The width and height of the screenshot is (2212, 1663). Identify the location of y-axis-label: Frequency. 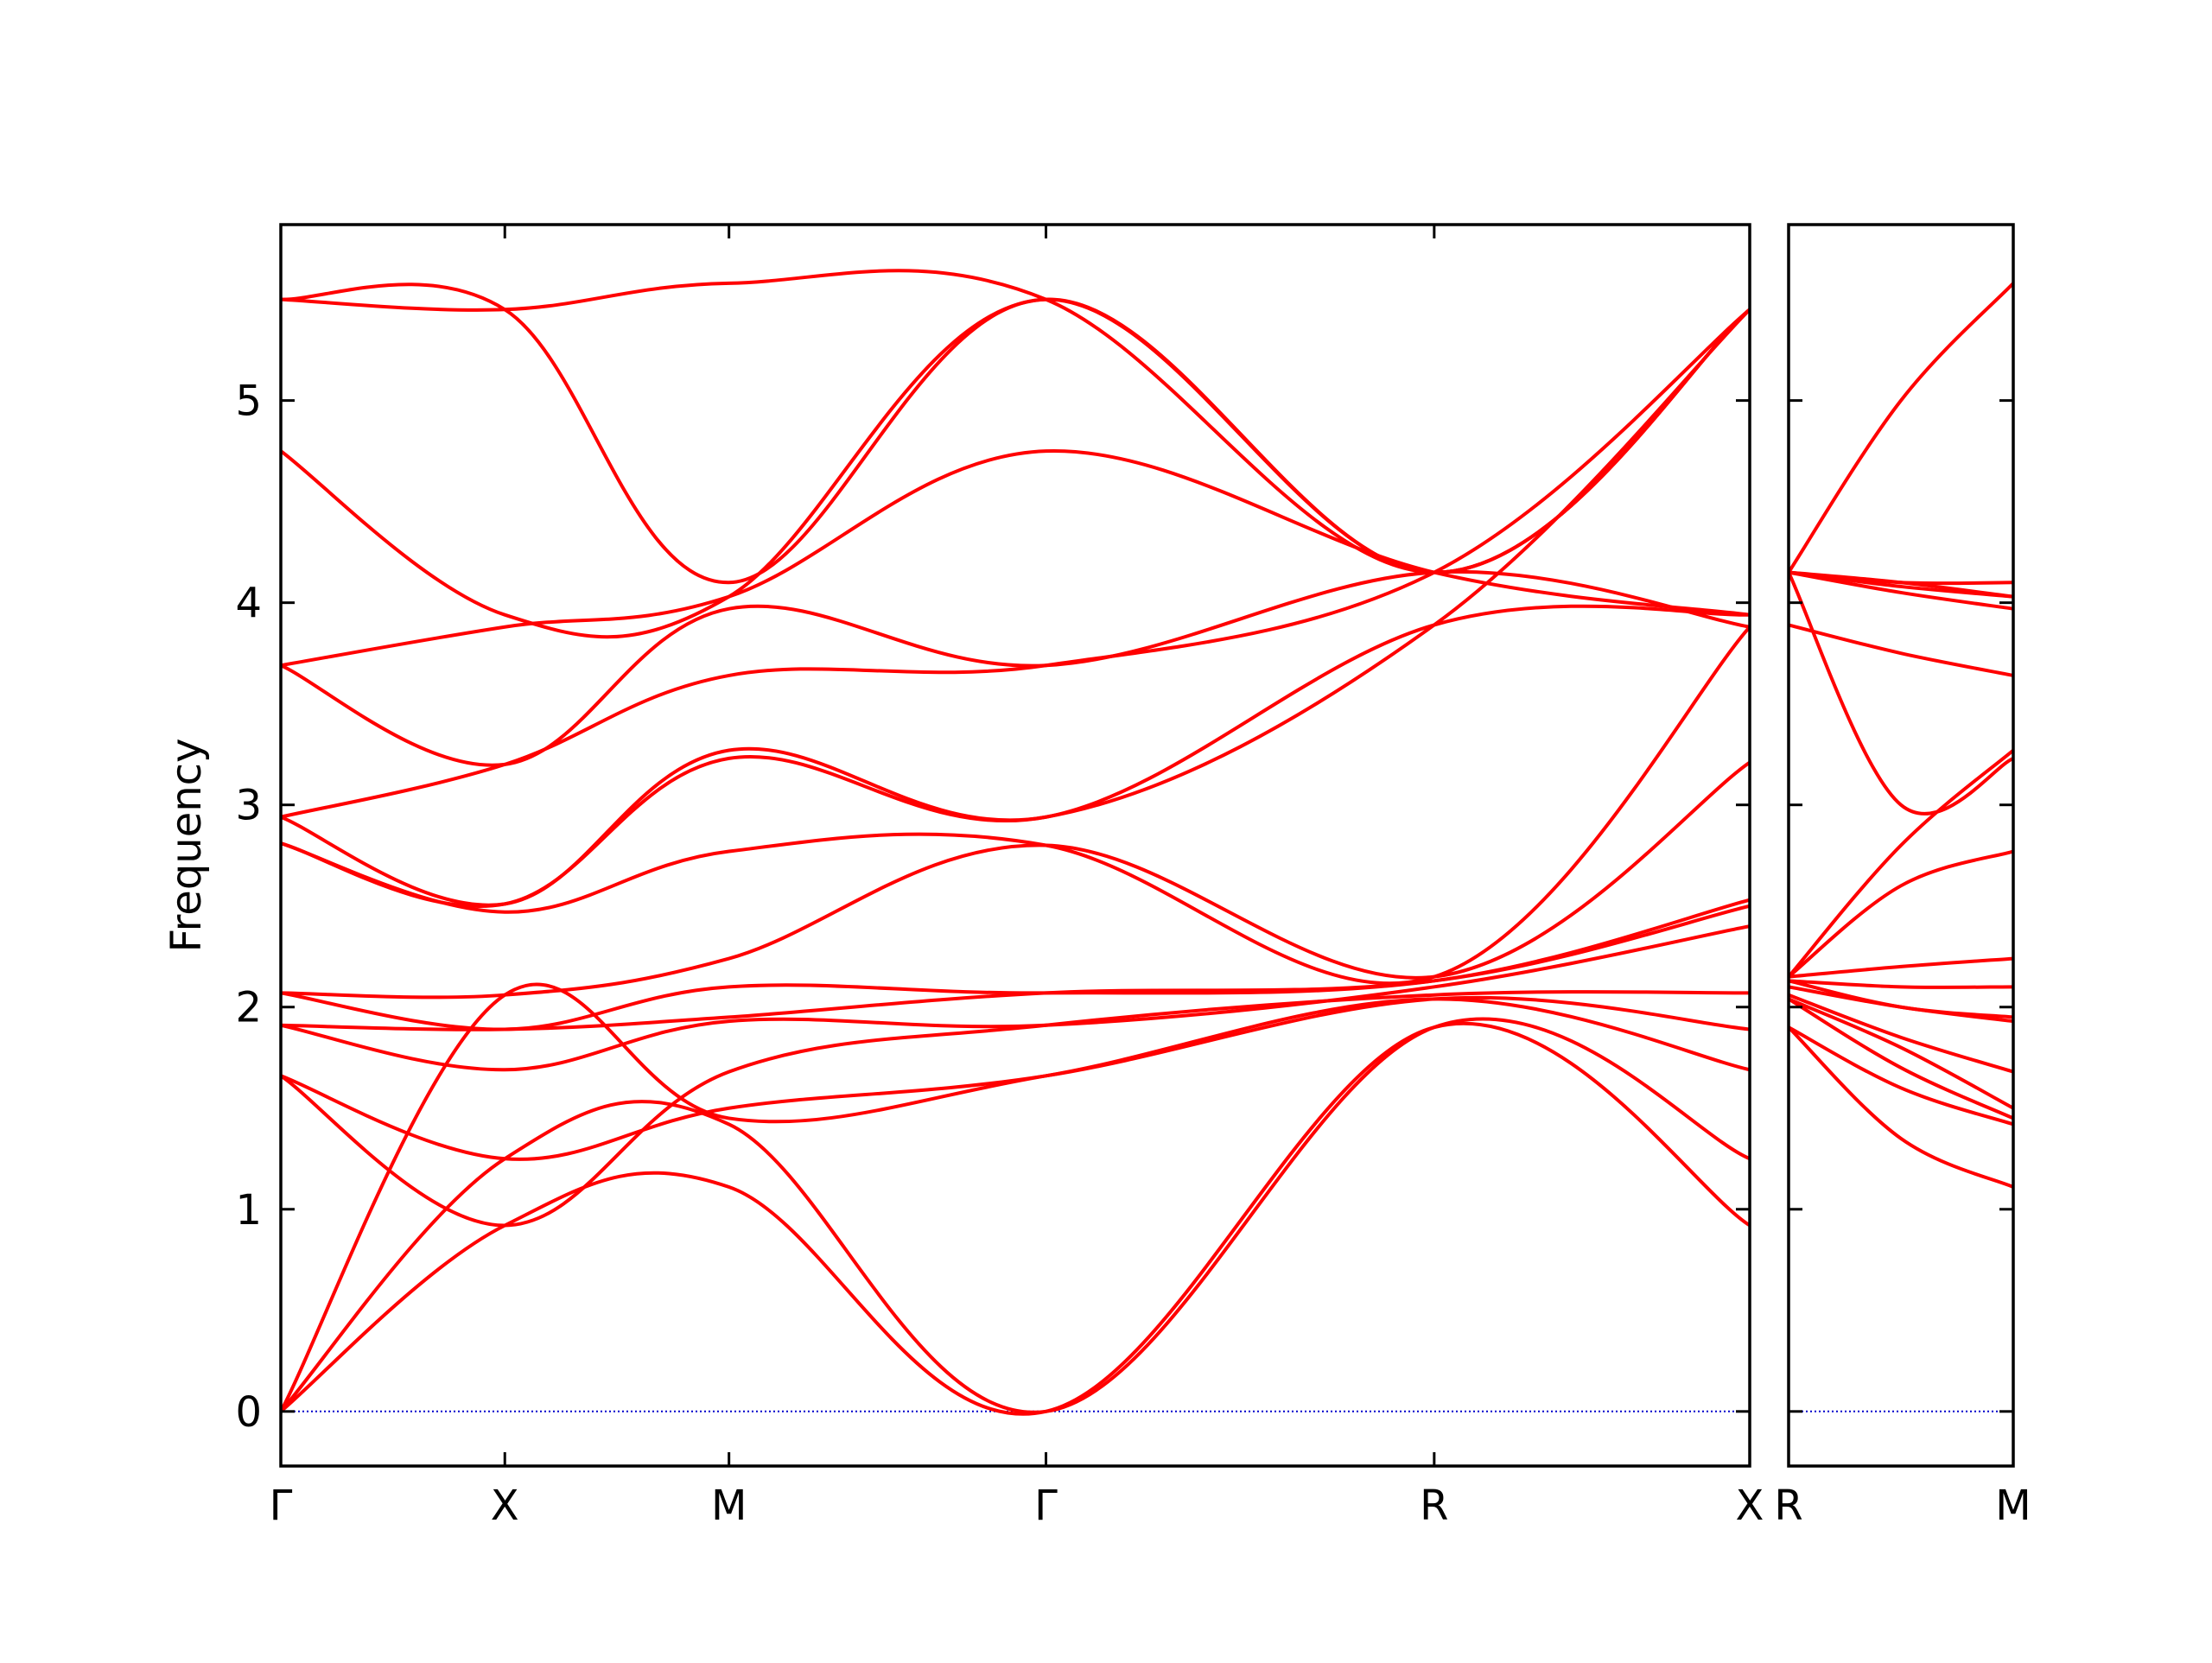
(186, 846).